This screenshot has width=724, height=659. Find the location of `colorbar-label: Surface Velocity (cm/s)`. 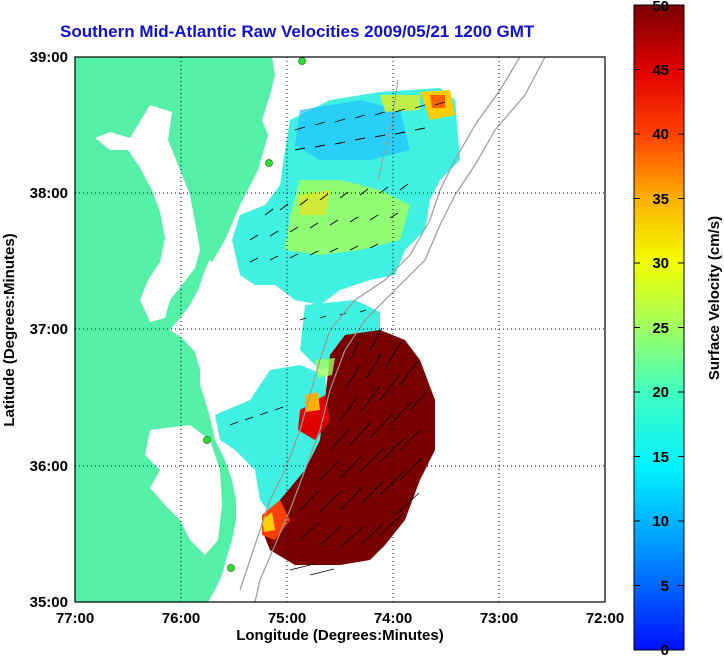

colorbar-label: Surface Velocity (cm/s) is located at coordinates (714, 298).